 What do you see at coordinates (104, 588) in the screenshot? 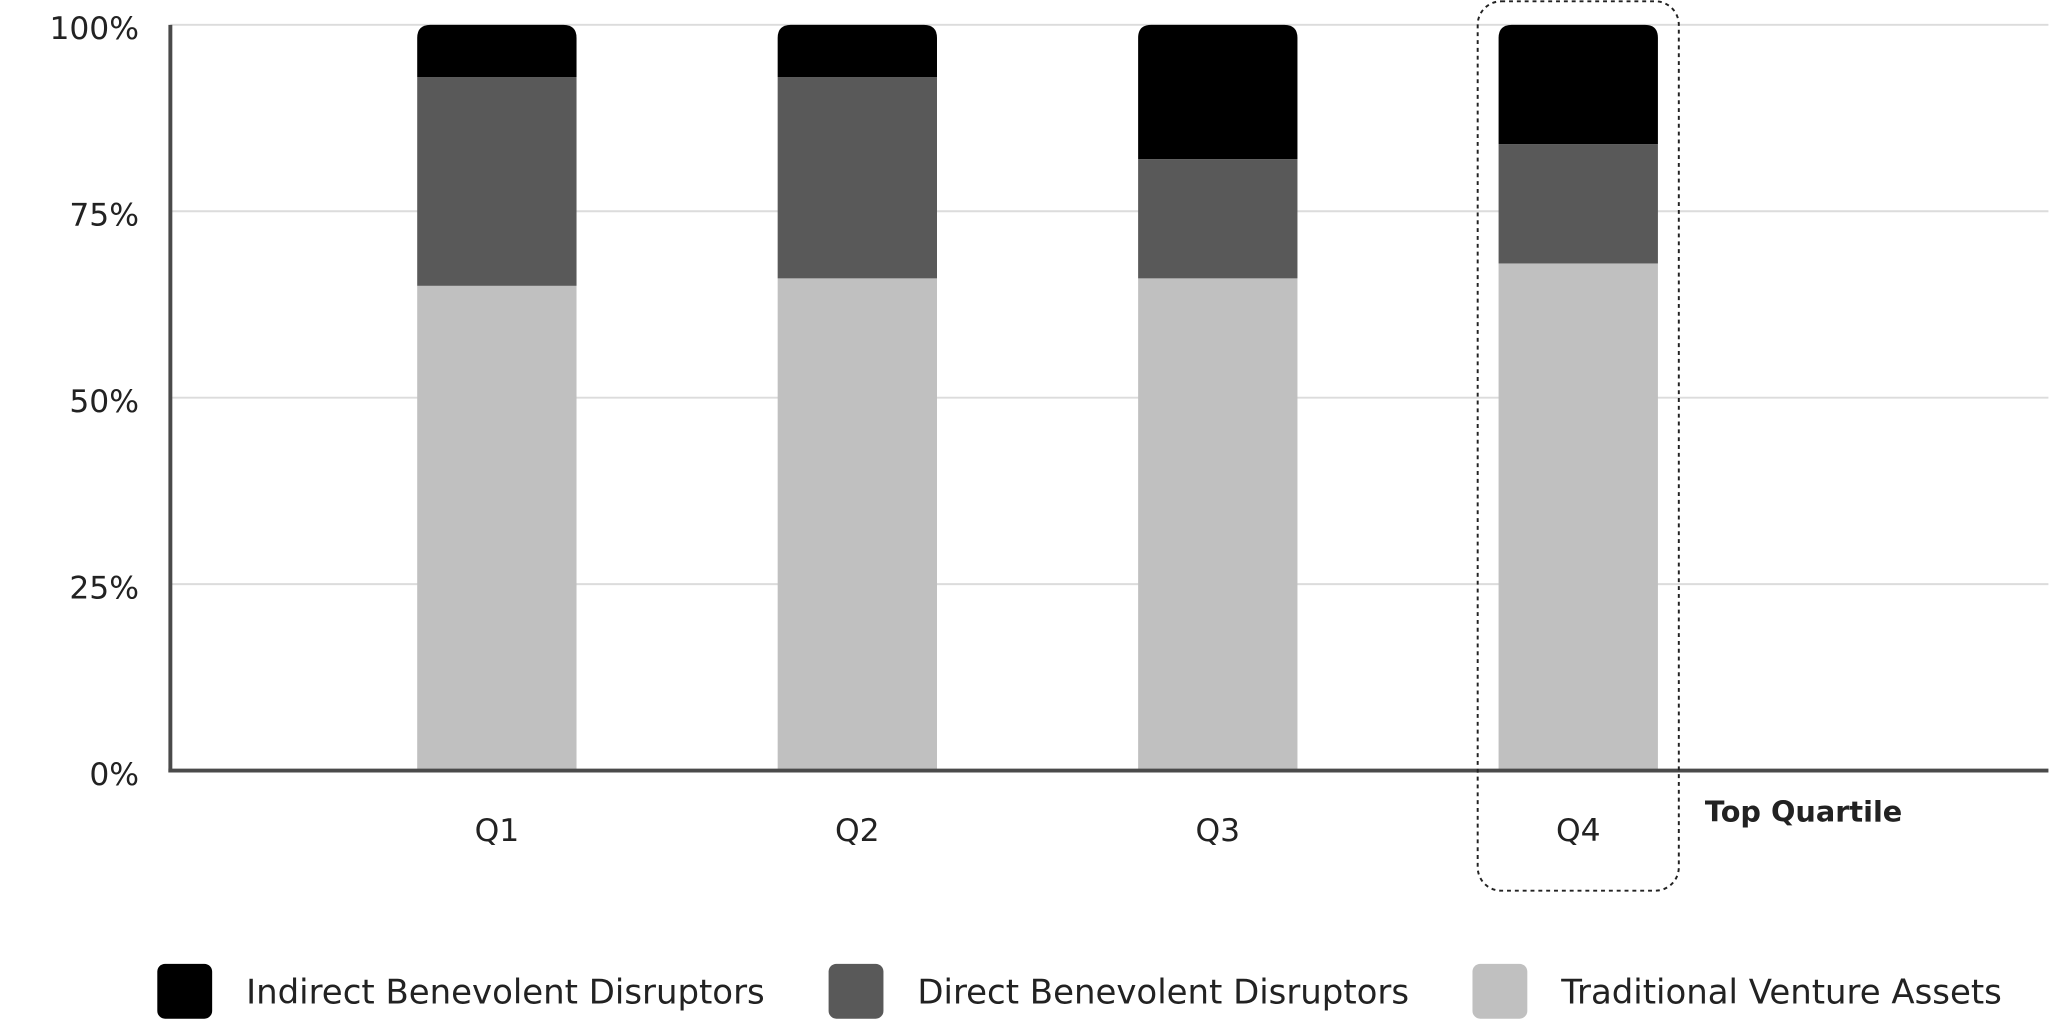
I see `y-tick-label: 25%` at bounding box center [104, 588].